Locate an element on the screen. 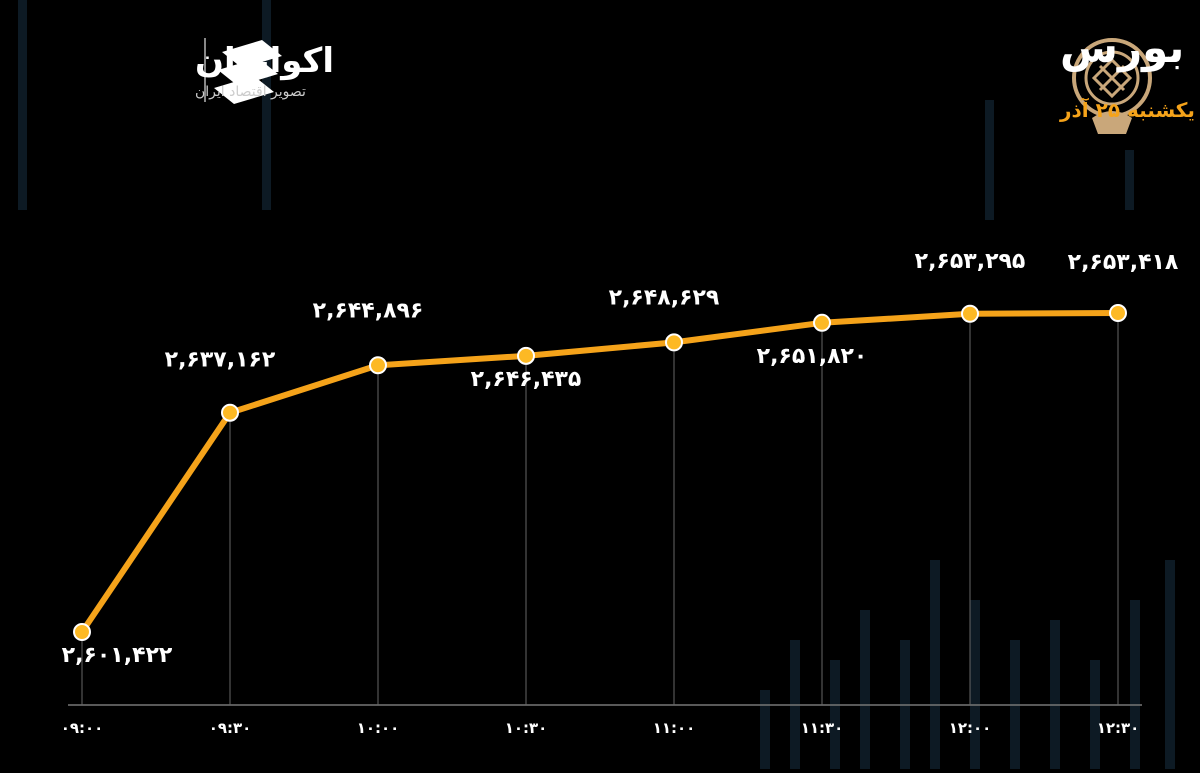 The image size is (1200, 773). brand-name: اکوایران is located at coordinates (264, 61).